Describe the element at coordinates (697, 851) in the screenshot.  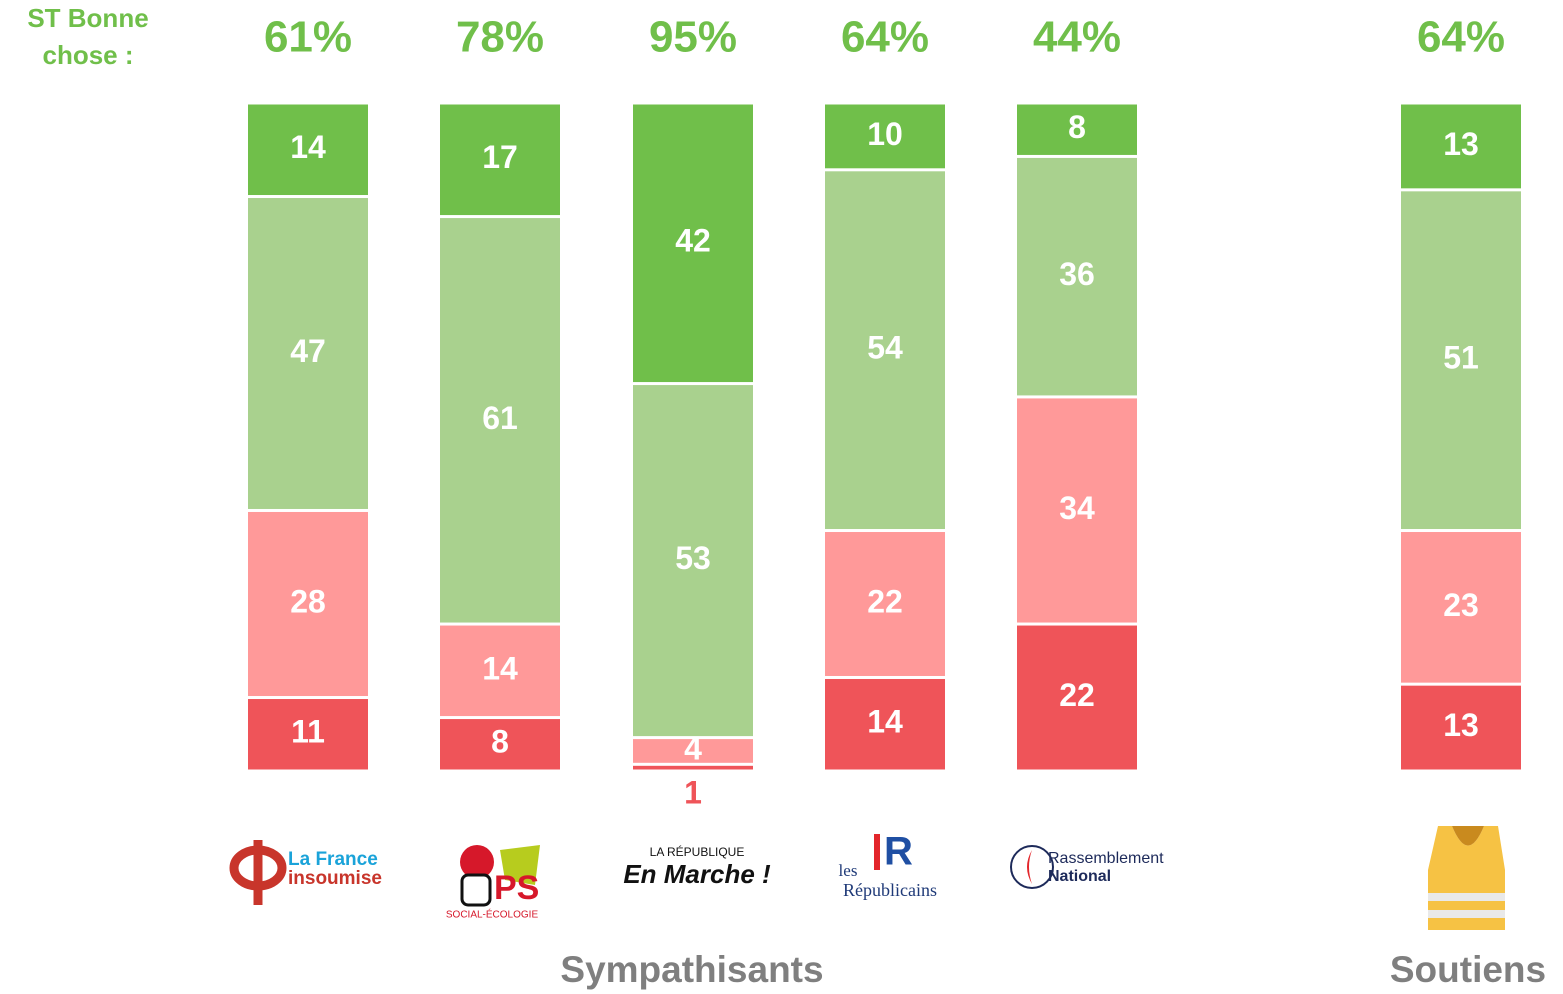
I see `logo-text: LA RÉPUBLIQUE` at that location.